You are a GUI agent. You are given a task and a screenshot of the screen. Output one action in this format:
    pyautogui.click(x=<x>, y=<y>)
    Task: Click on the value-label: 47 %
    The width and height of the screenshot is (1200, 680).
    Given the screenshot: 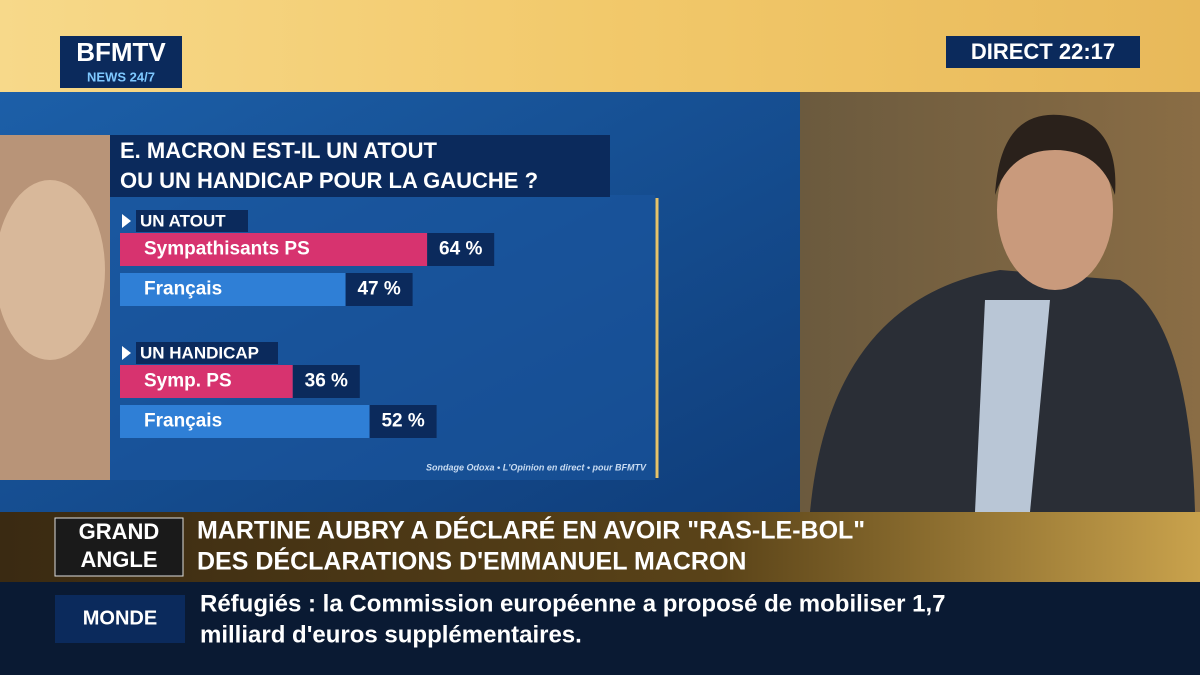 What is the action you would take?
    pyautogui.click(x=378, y=289)
    